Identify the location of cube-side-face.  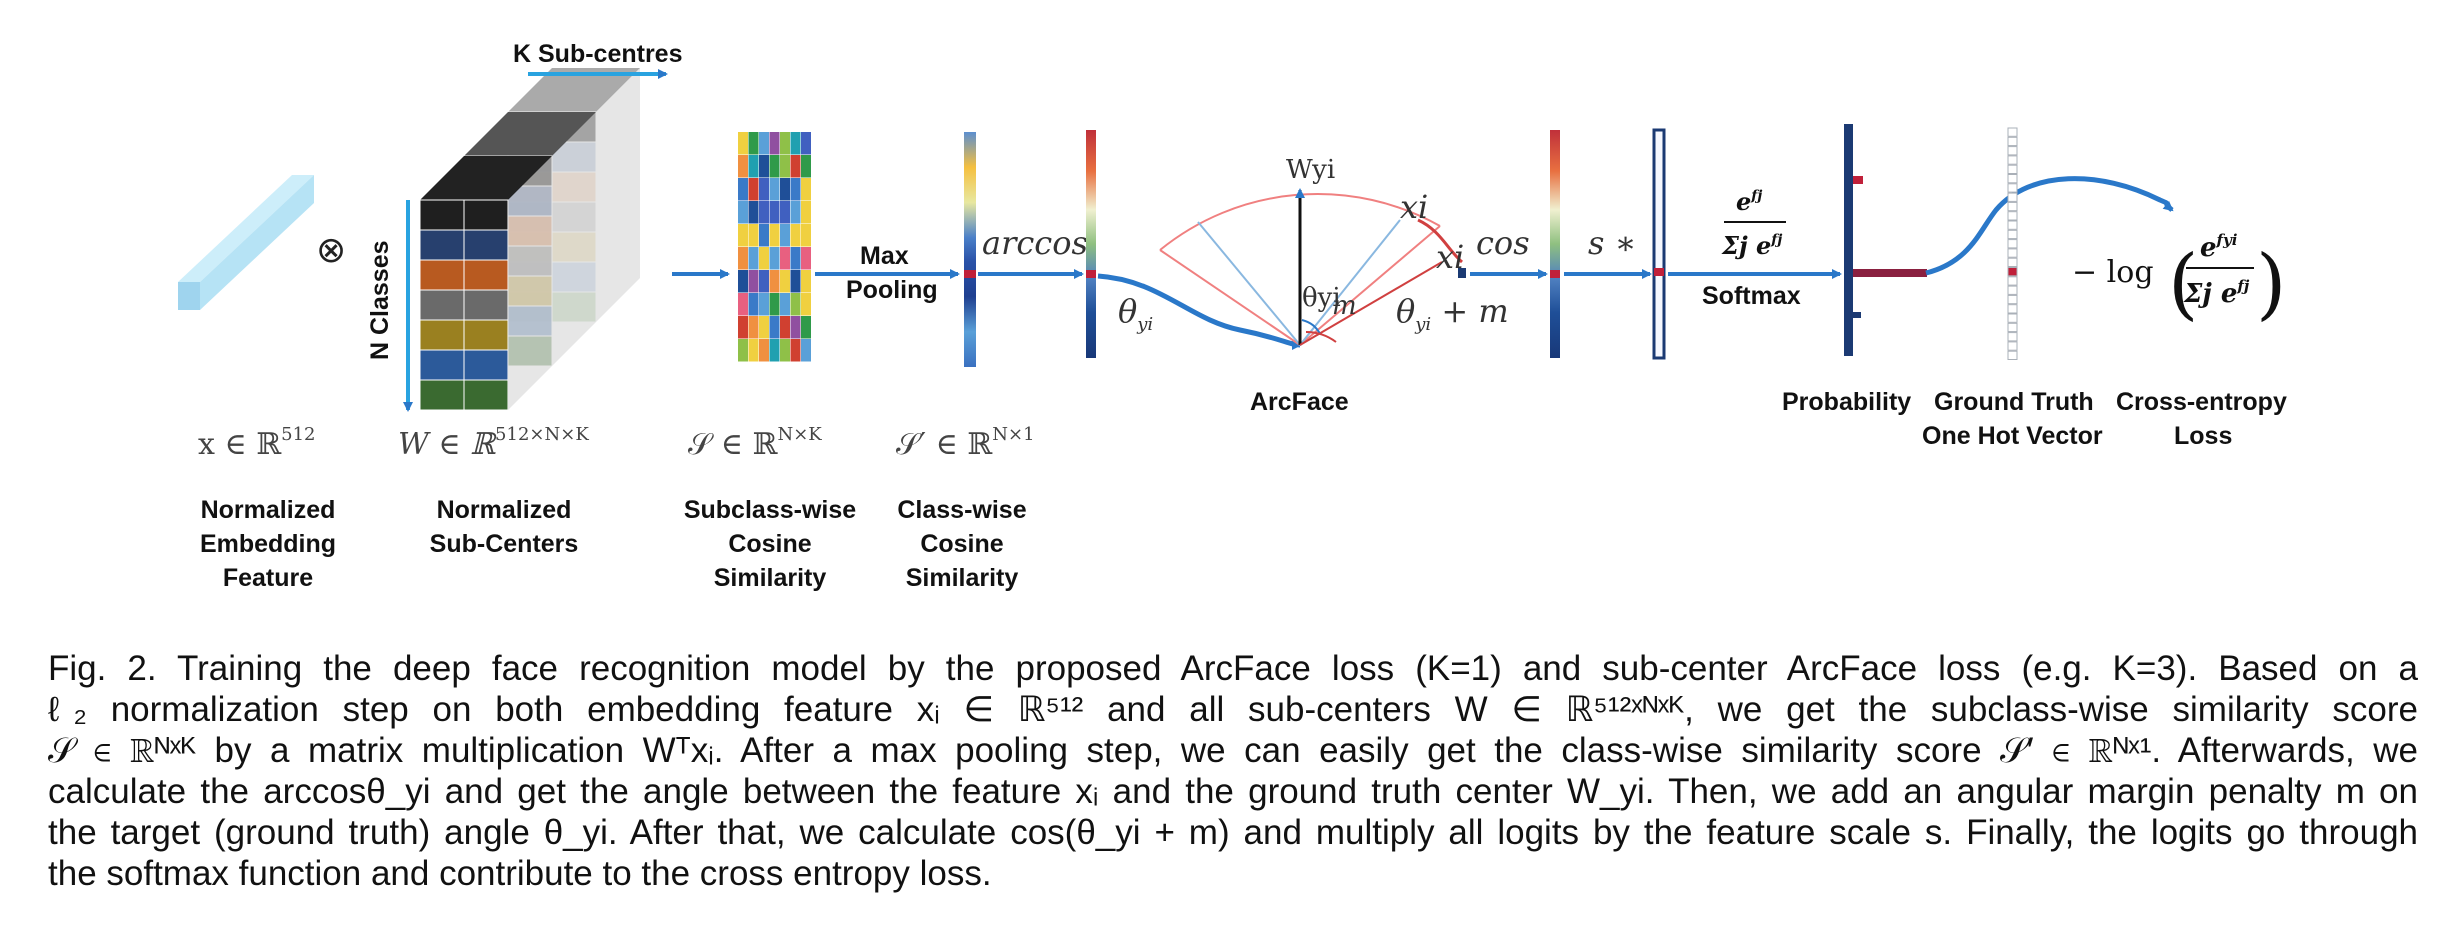
(530, 283).